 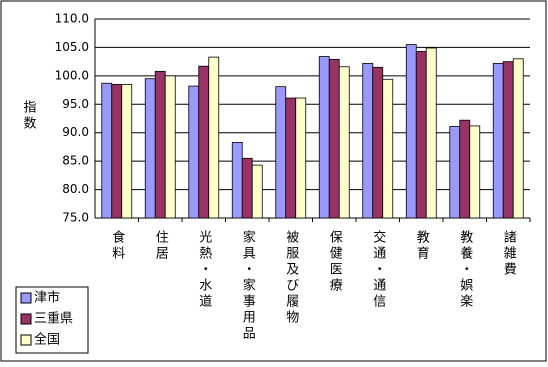 What do you see at coordinates (72, 75) in the screenshot?
I see `y-tick-label: 100.0` at bounding box center [72, 75].